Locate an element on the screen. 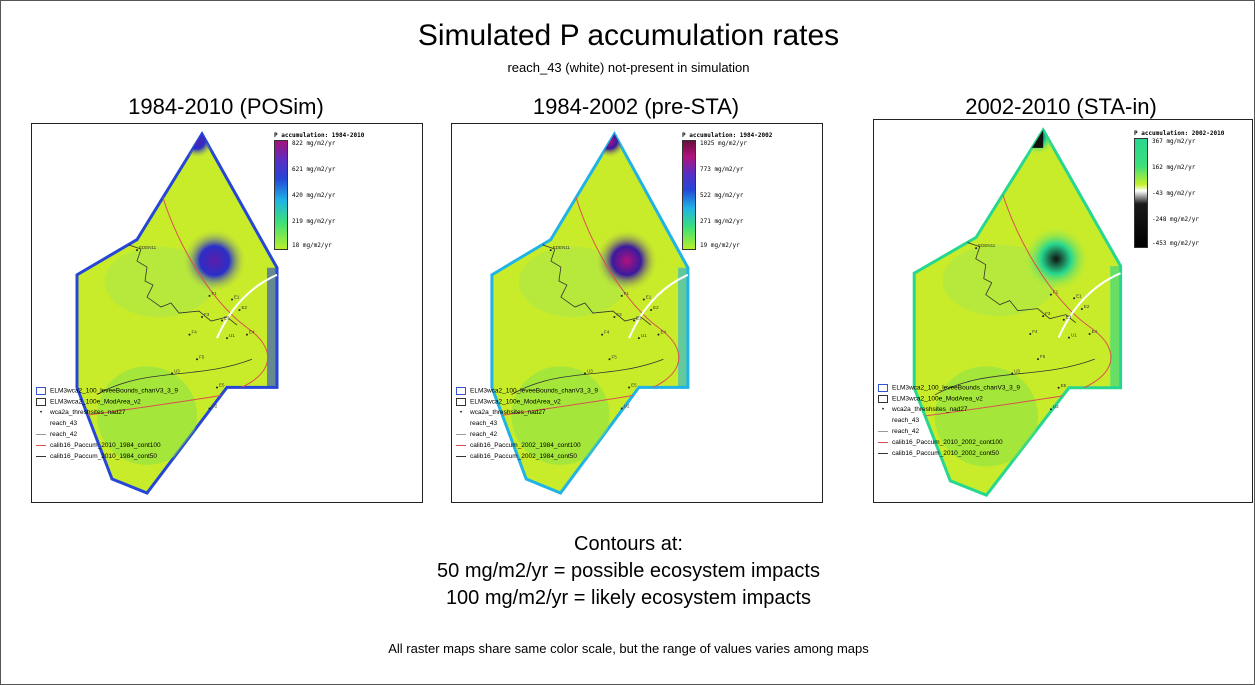 The height and width of the screenshot is (685, 1255). legend-title-2: P accumulation: 1984-2002 is located at coordinates (727, 135).